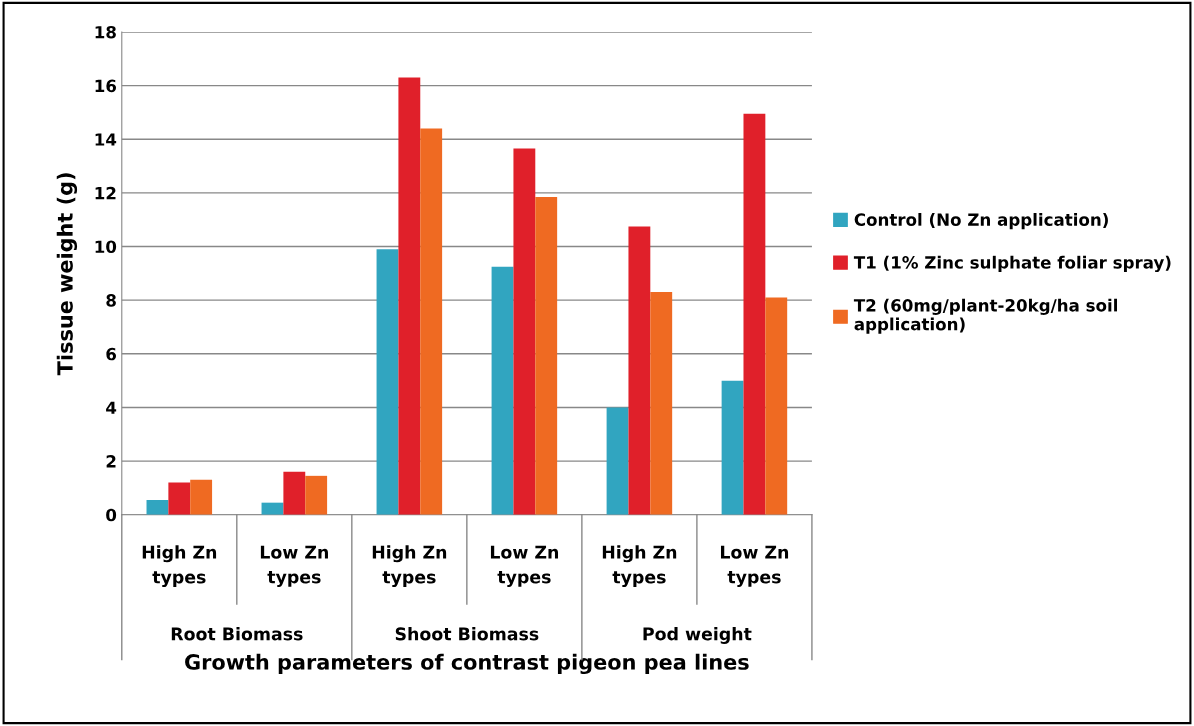 The width and height of the screenshot is (1194, 726). I want to click on legend-label: Control (No Zn application), so click(981, 221).